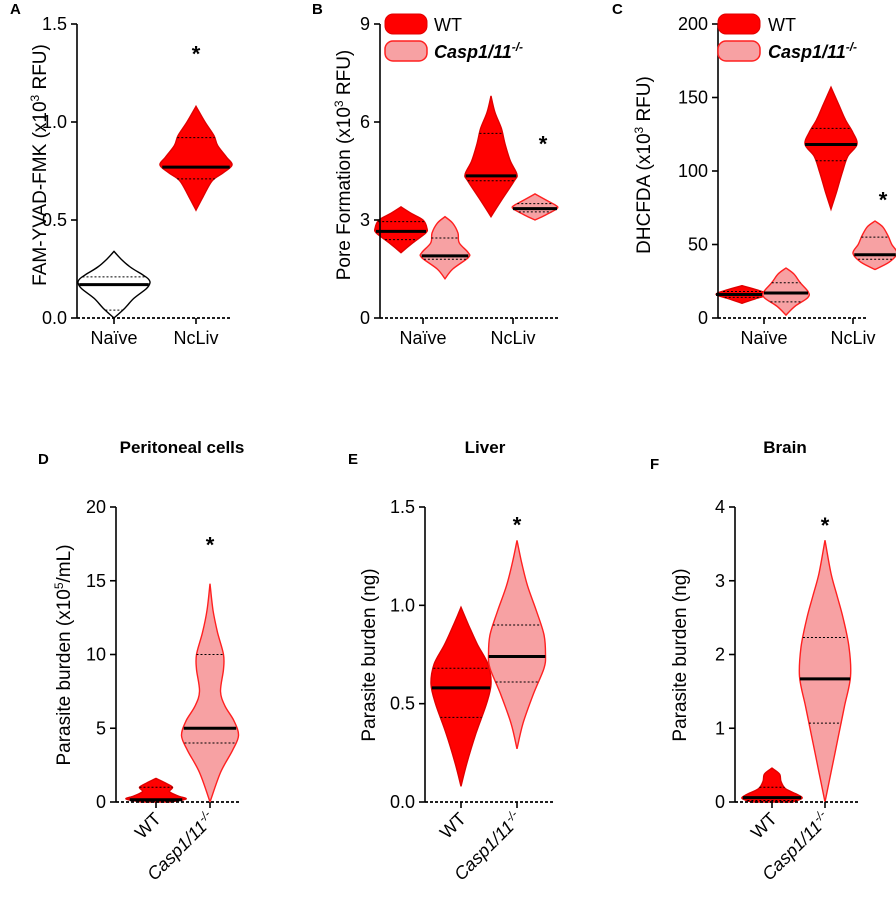  Describe the element at coordinates (101, 728) in the screenshot. I see `y-tick-label: 5` at that location.